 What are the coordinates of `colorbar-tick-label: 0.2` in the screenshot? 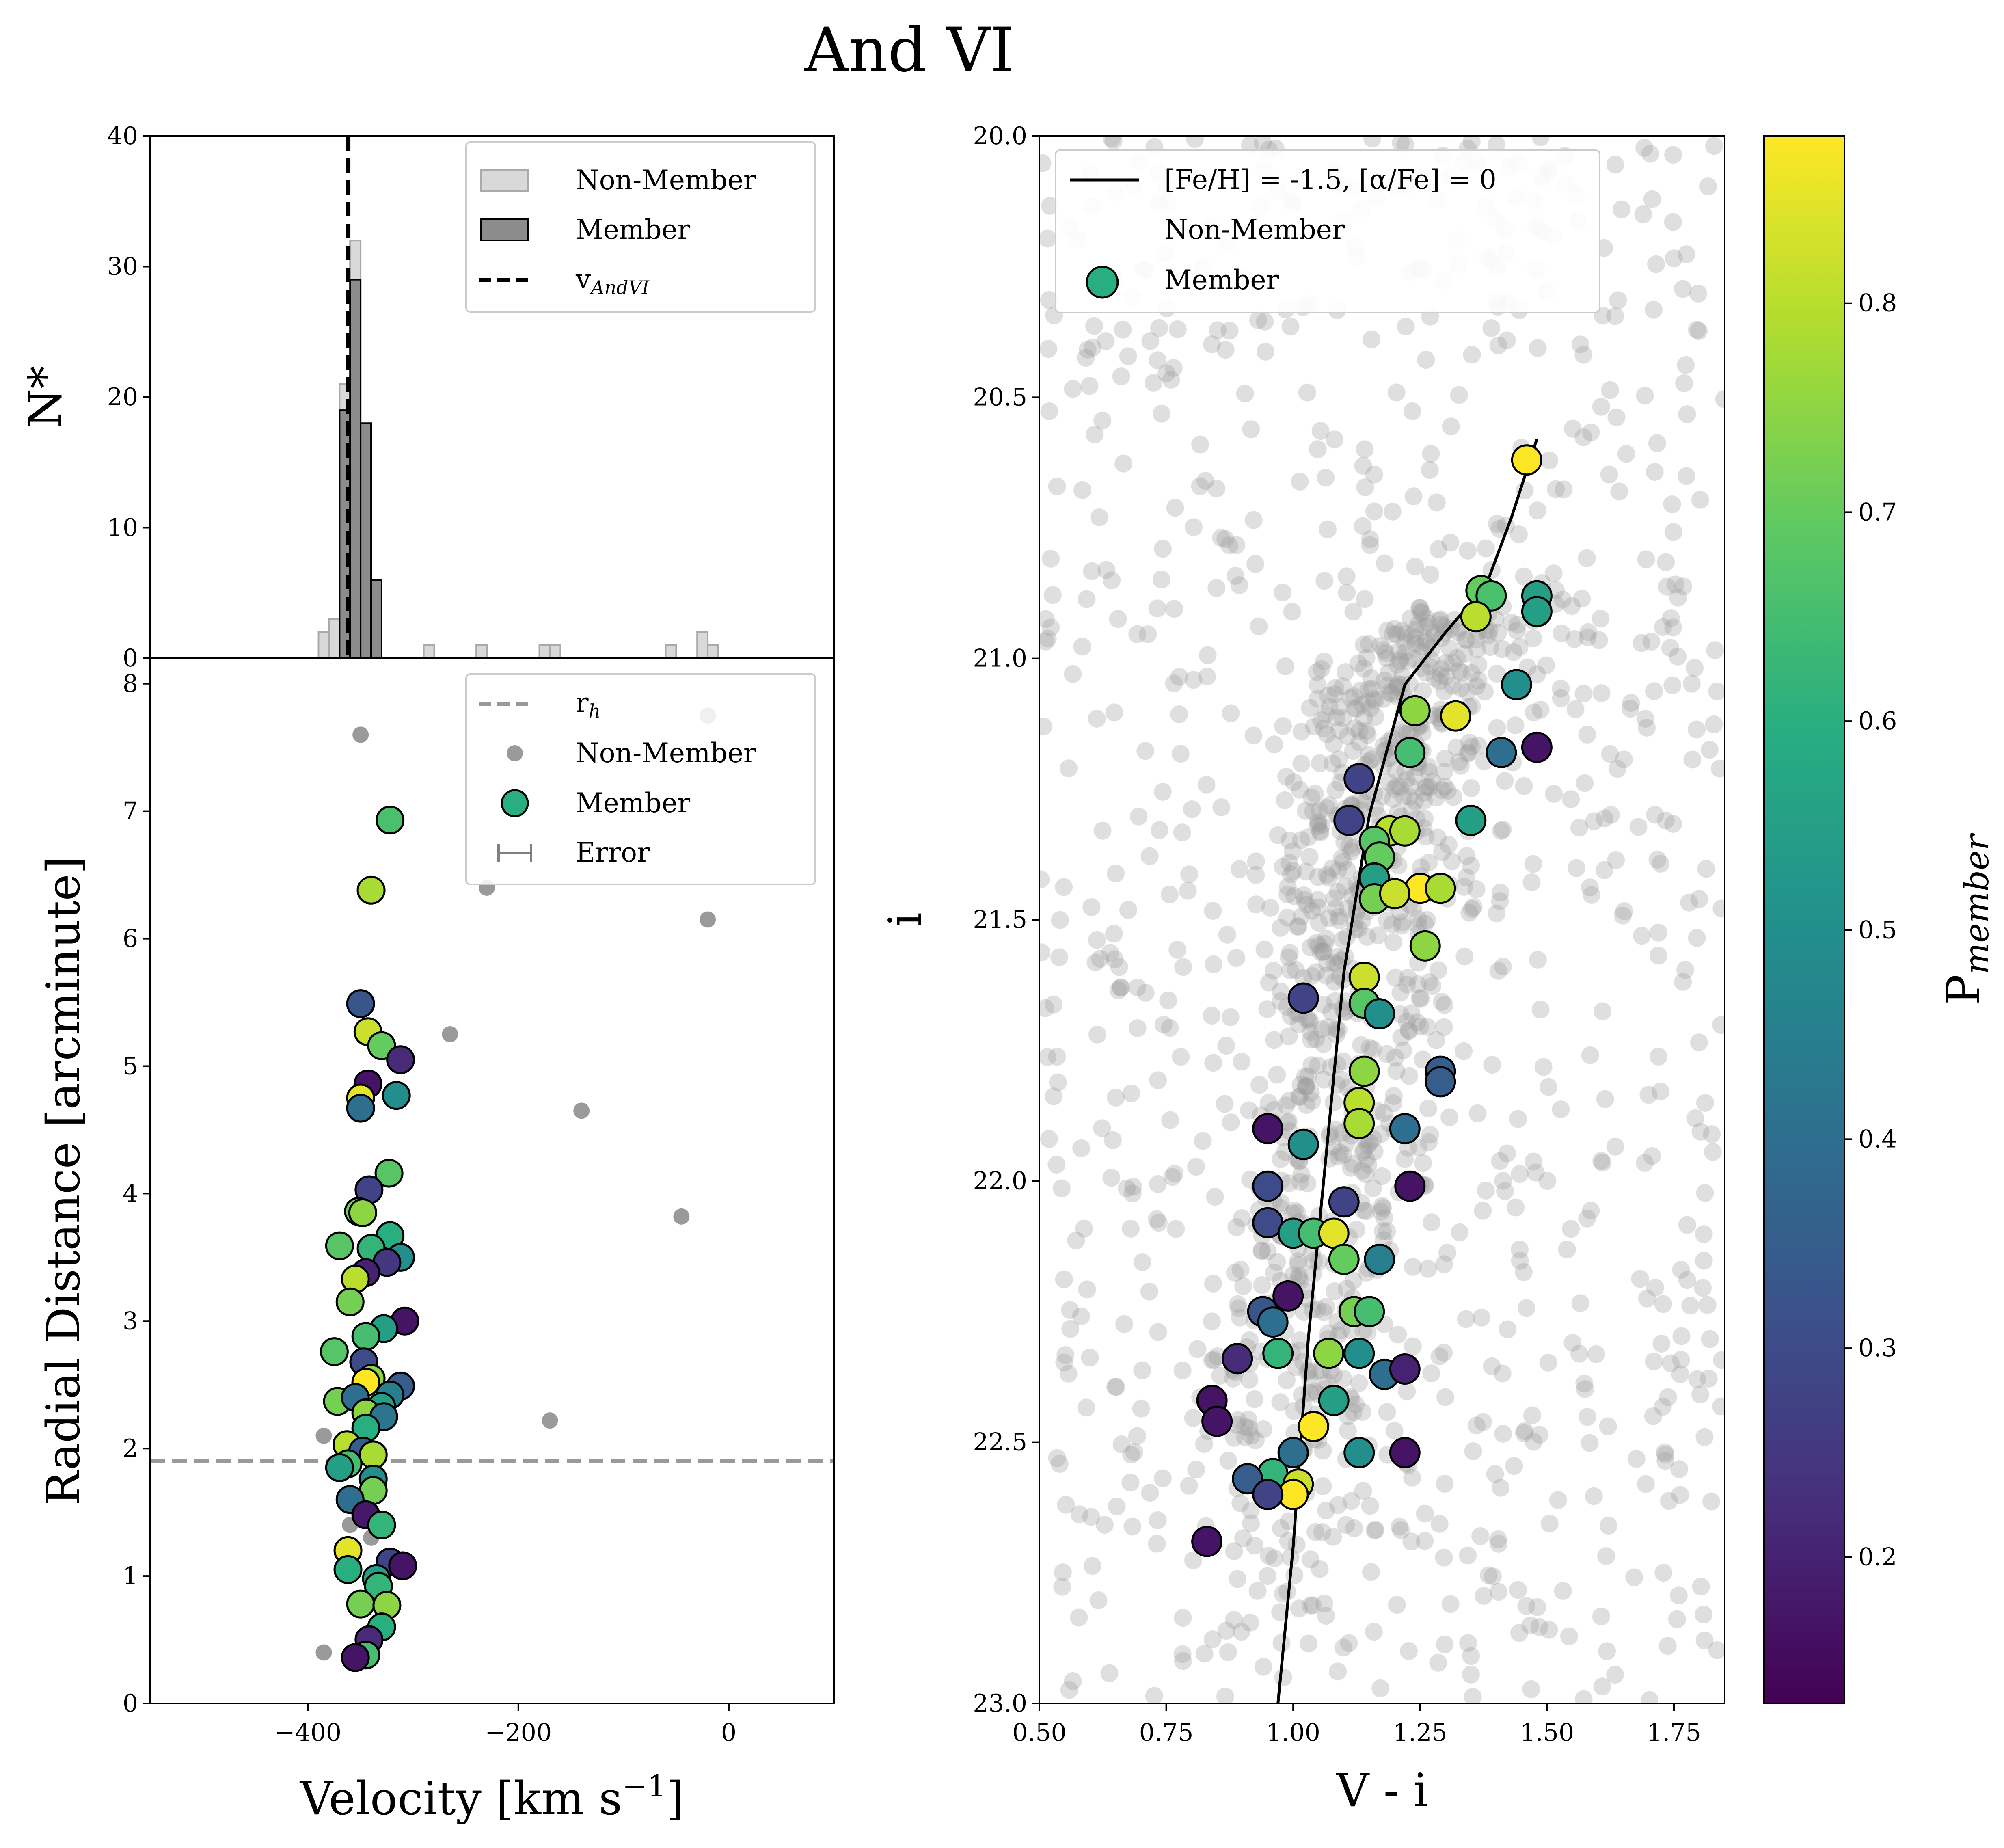 It's located at (1877, 1557).